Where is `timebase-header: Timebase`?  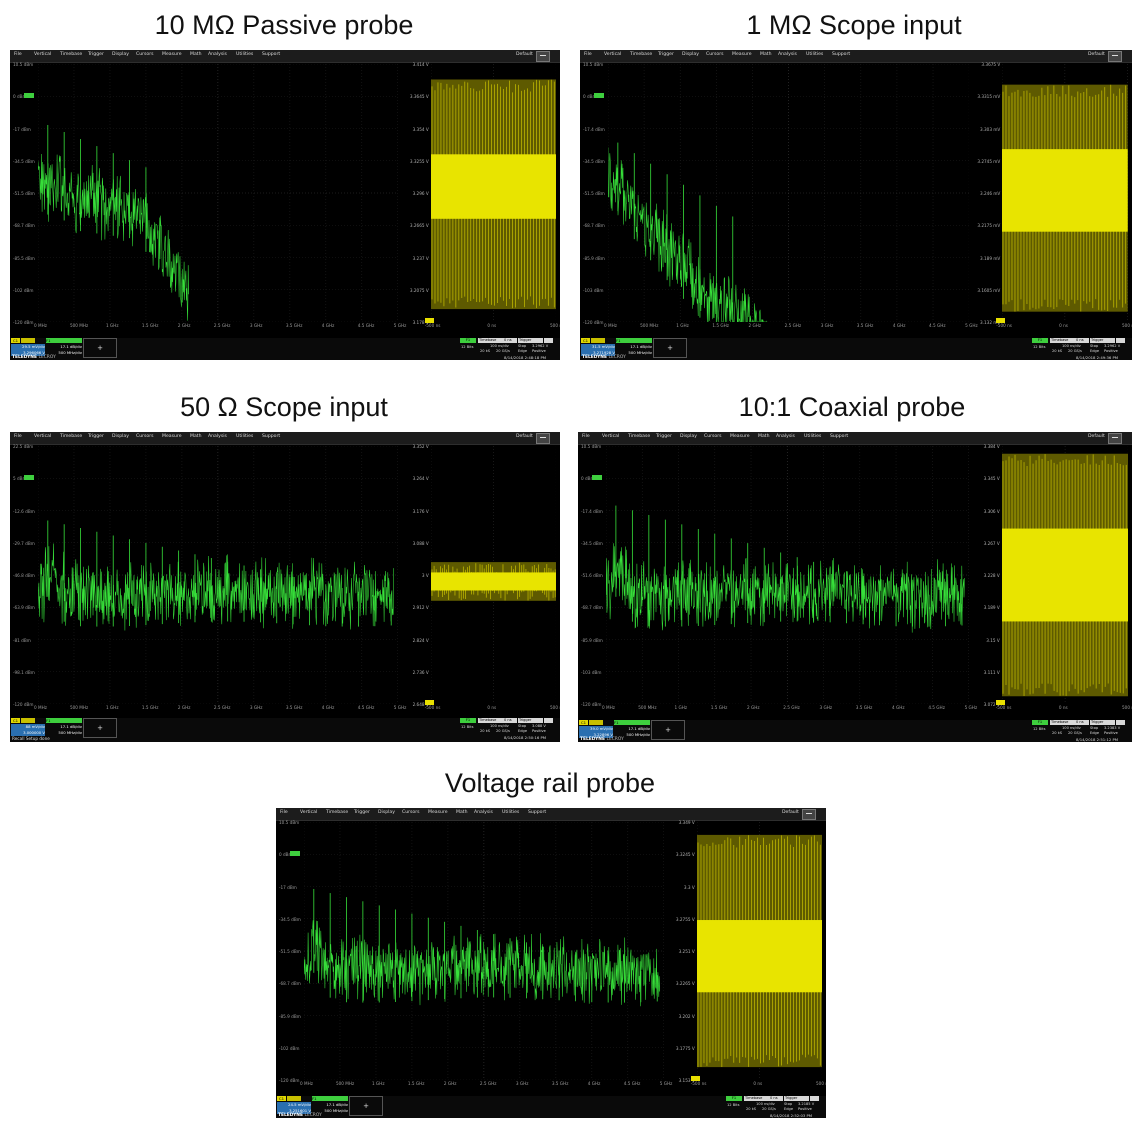 timebase-header: Timebase is located at coordinates (497, 340).